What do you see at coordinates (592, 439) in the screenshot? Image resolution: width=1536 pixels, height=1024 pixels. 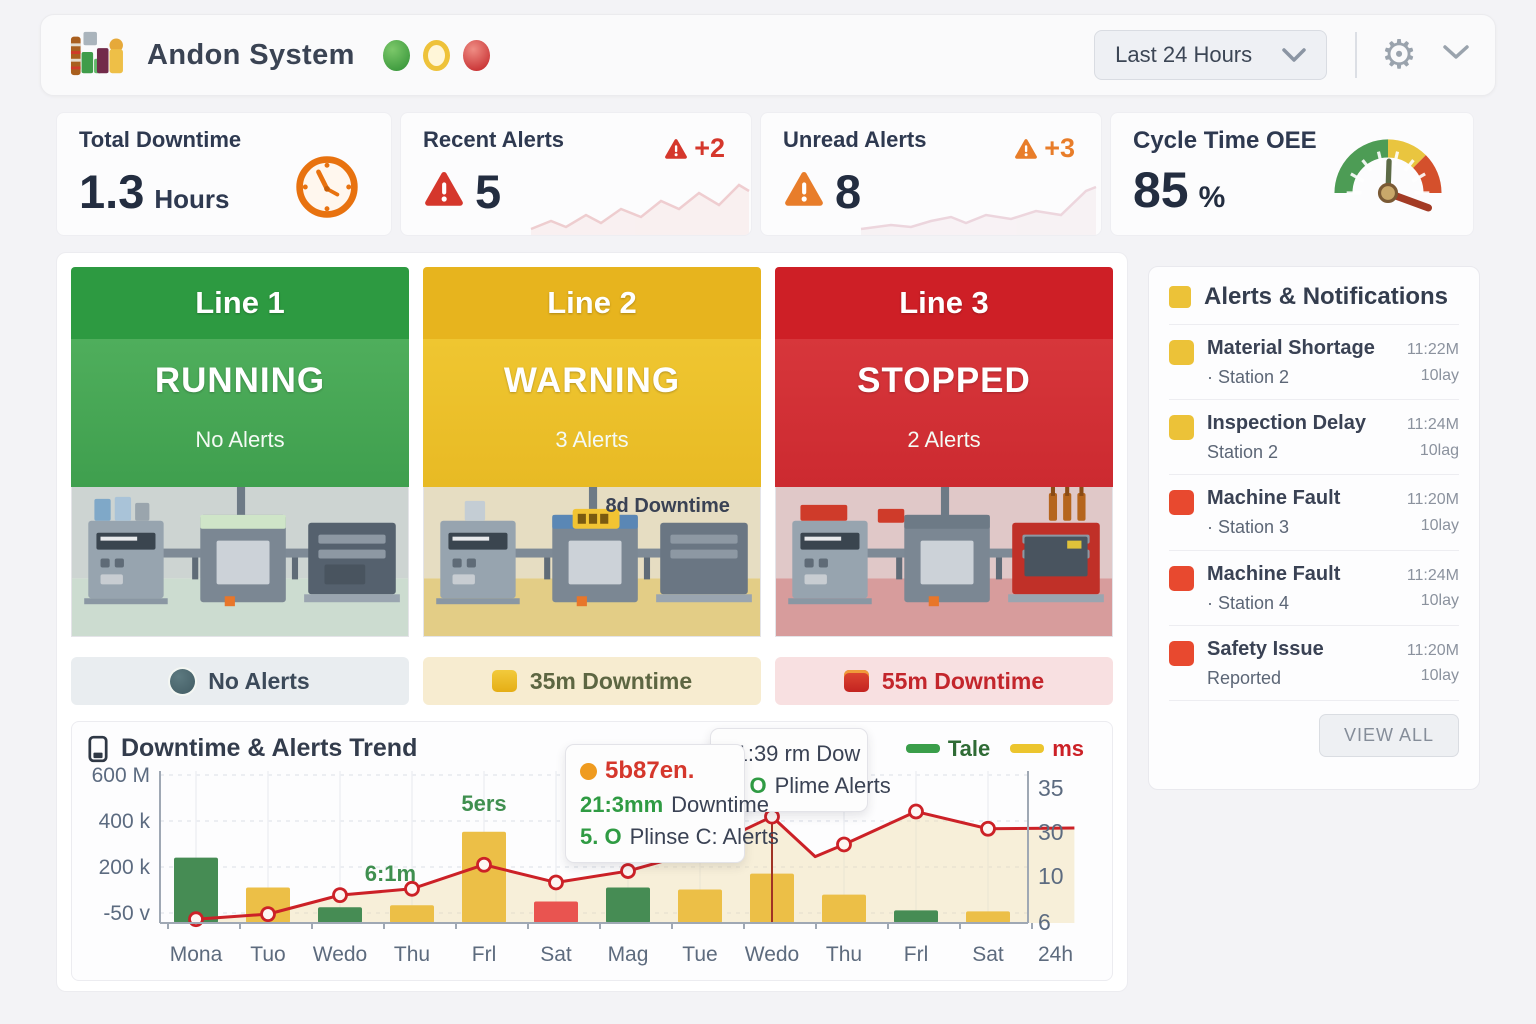 I see `line-alerts-count: 3 Alerts` at bounding box center [592, 439].